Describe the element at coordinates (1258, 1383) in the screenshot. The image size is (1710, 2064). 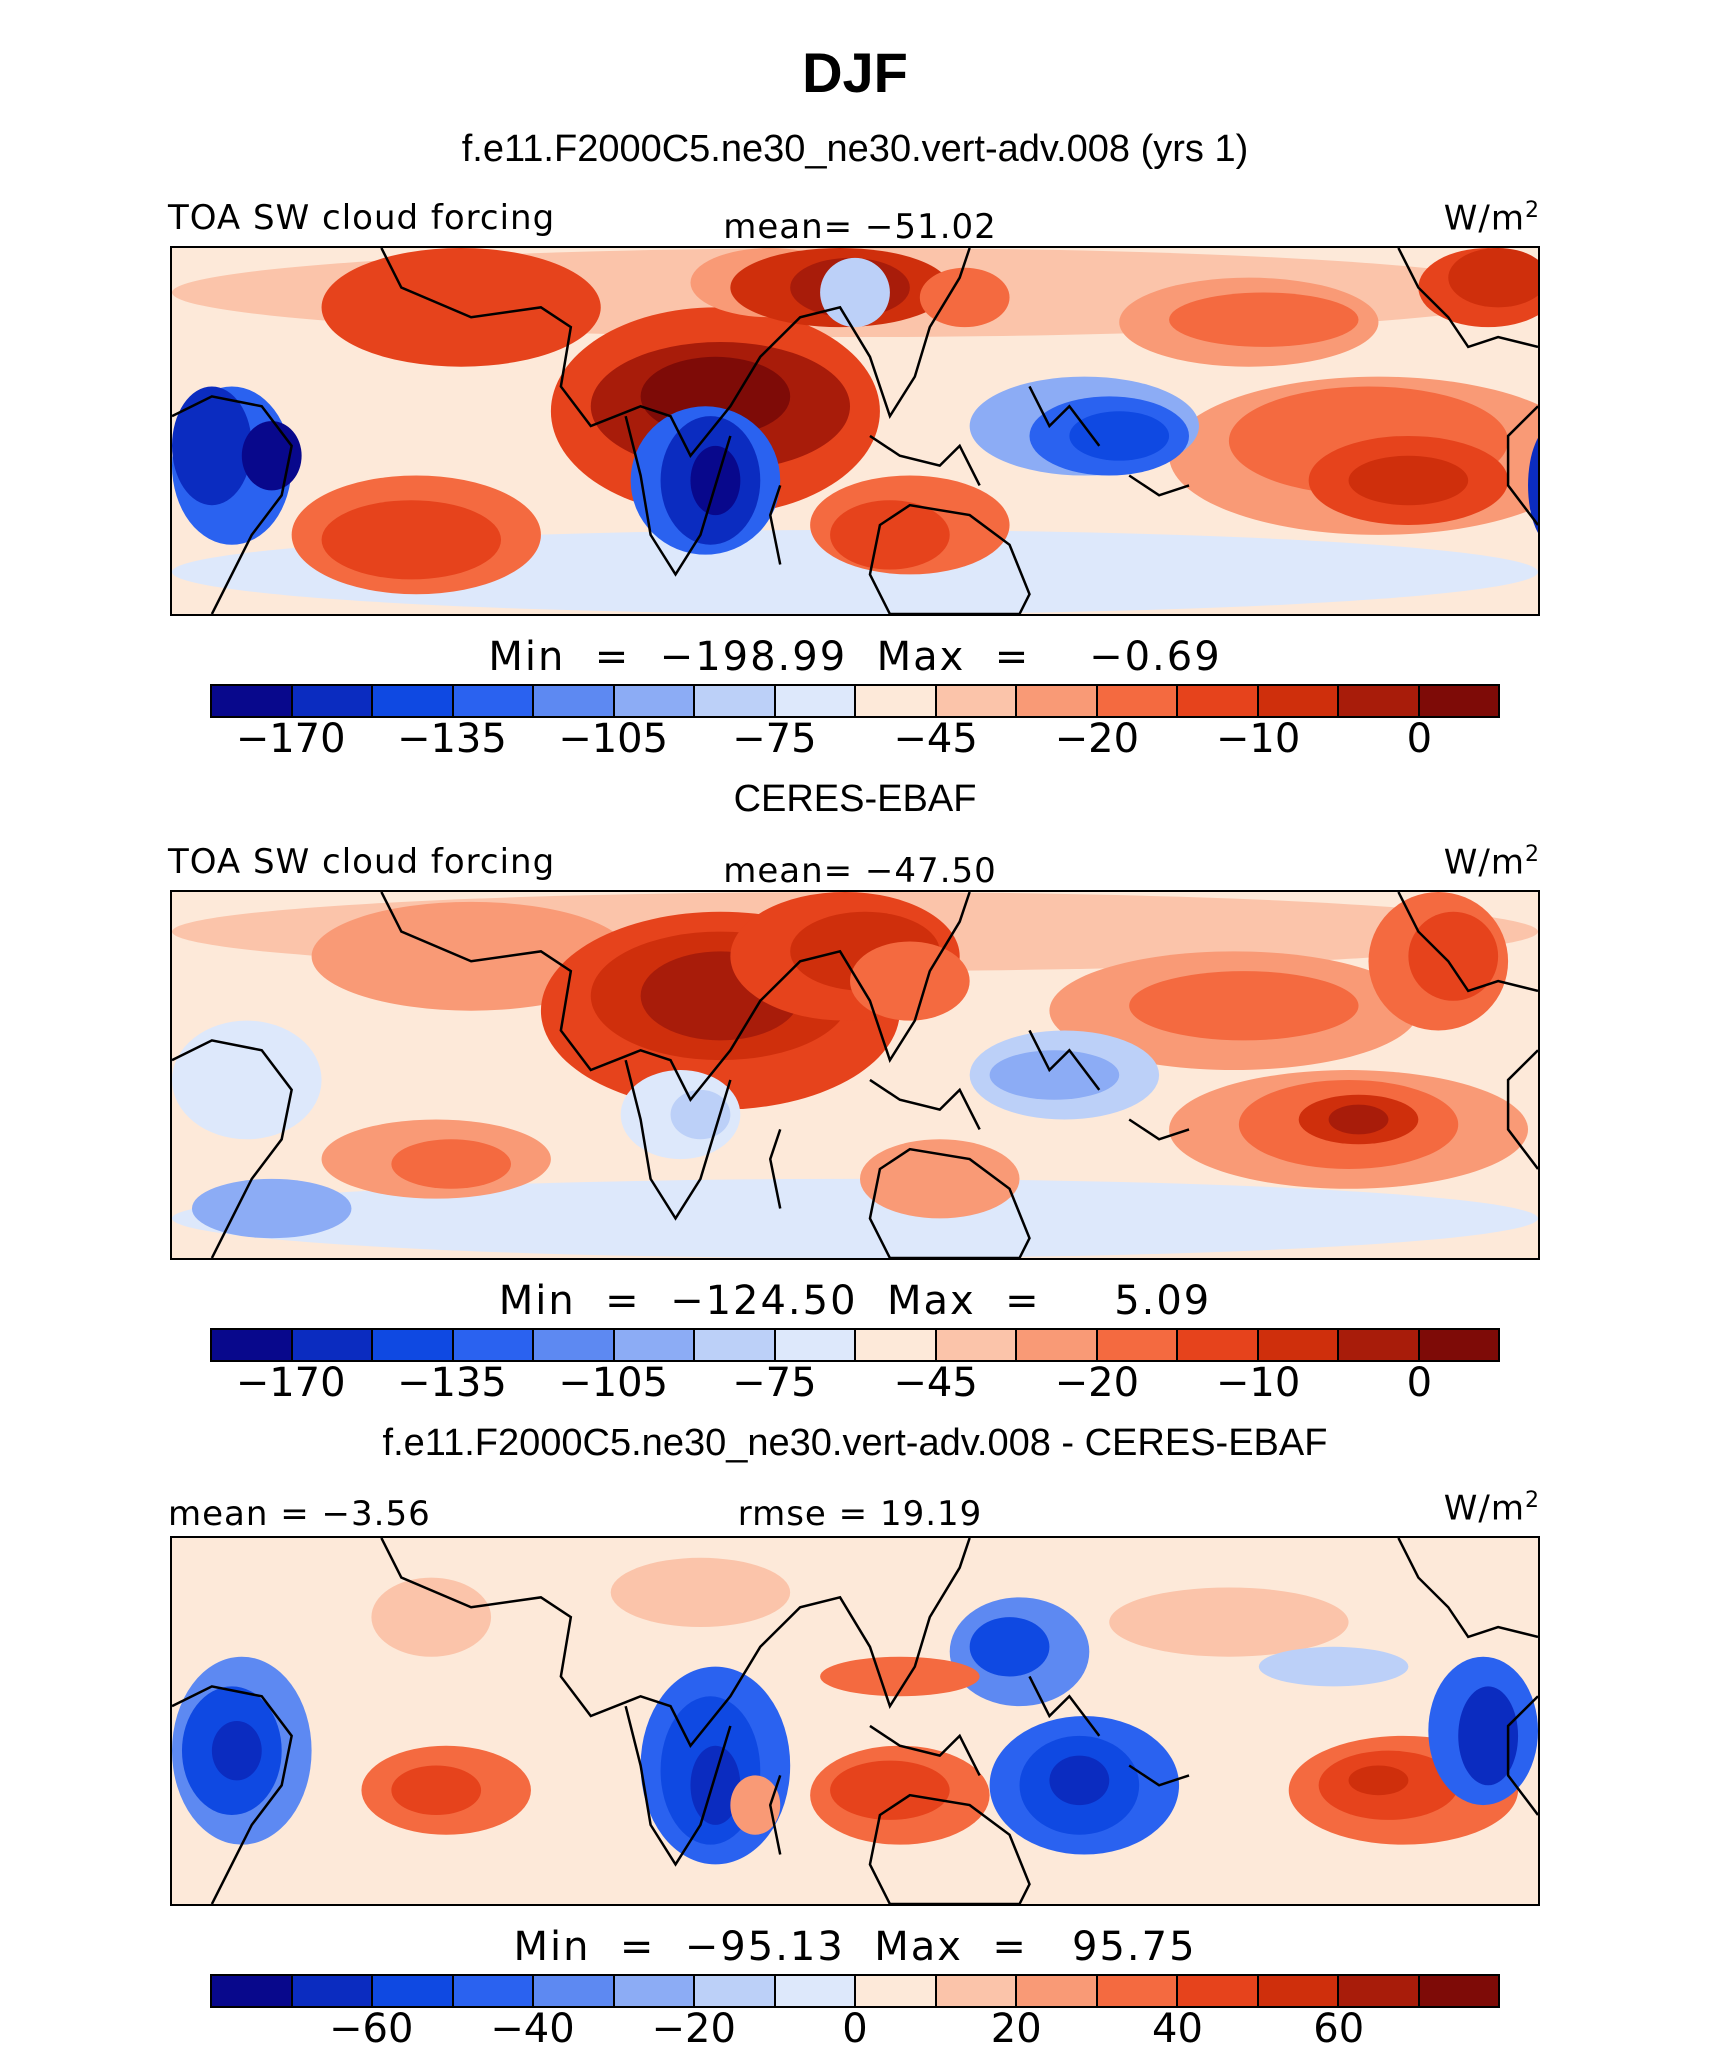
I see `colorbar-tick-label: −10` at that location.